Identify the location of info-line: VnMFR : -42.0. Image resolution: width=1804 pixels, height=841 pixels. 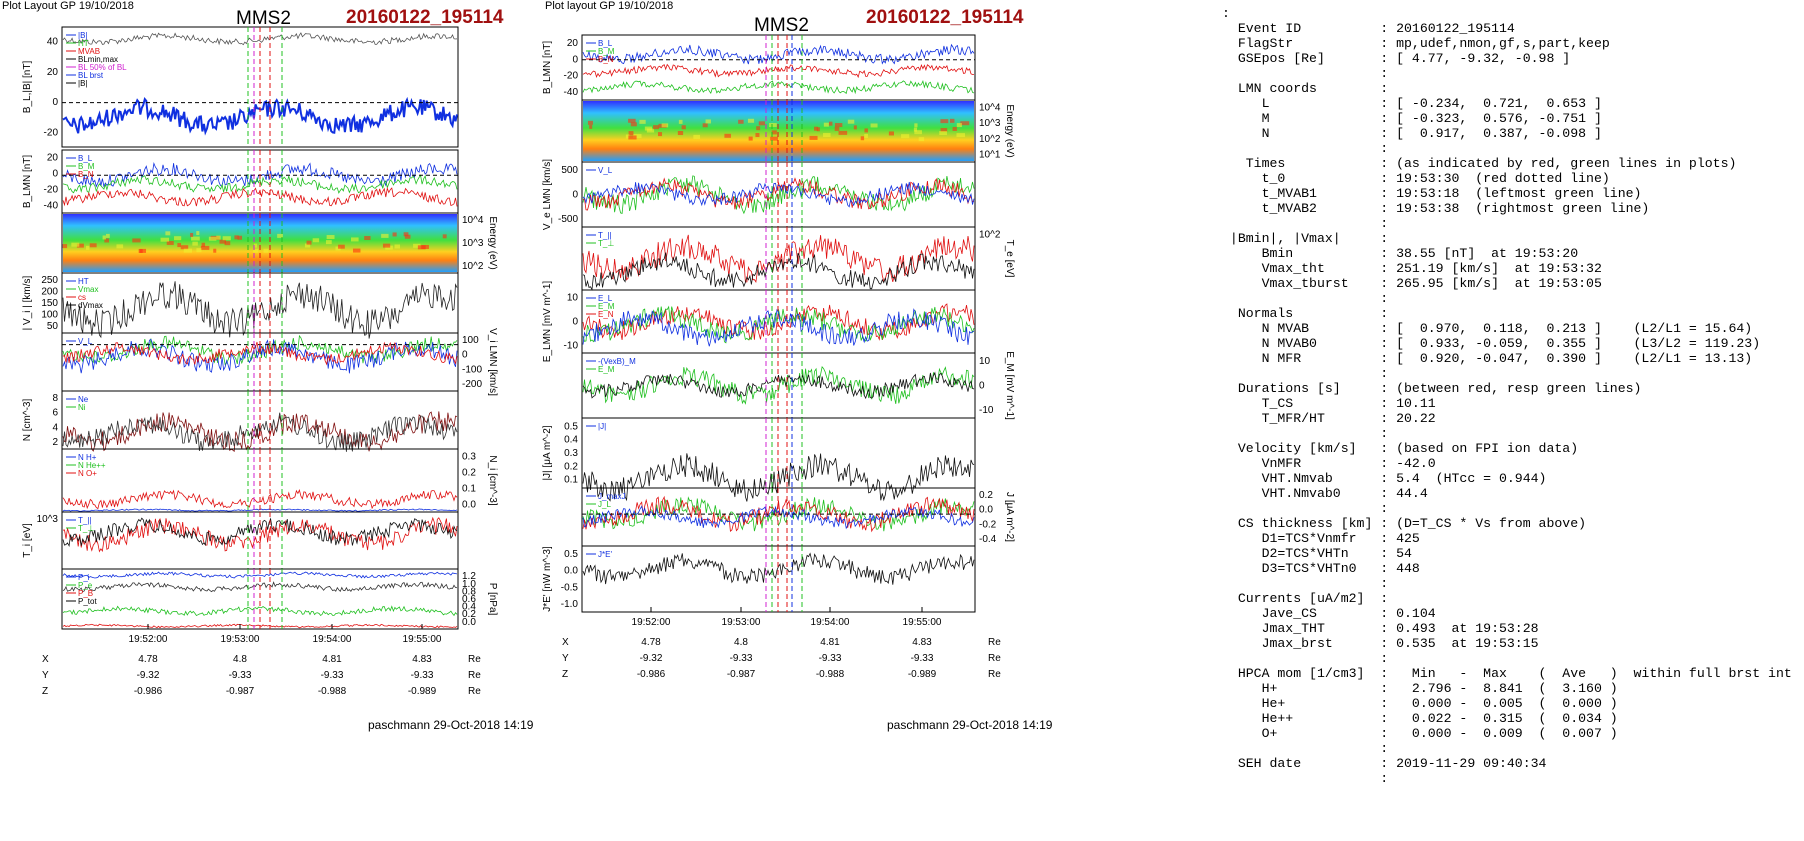
(1329, 463).